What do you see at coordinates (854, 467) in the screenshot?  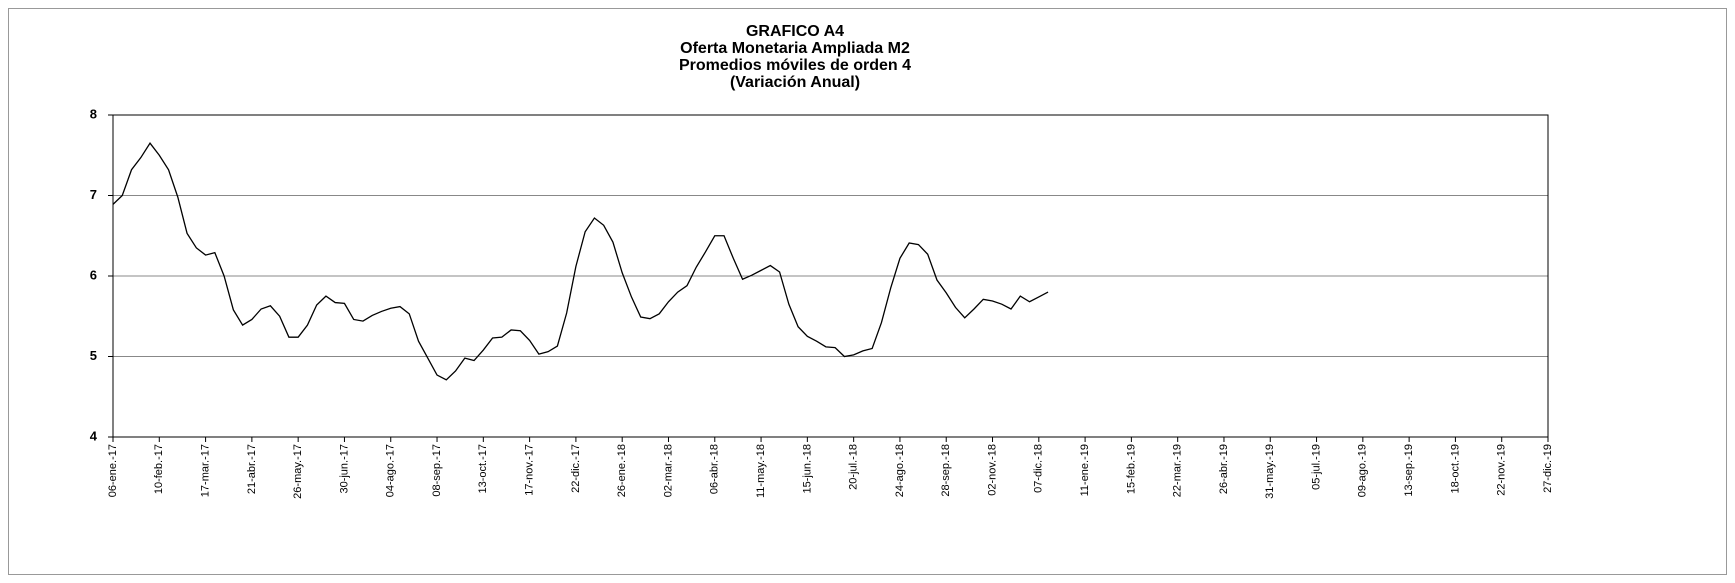 I see `x-tick-label: 20-jul.-18` at bounding box center [854, 467].